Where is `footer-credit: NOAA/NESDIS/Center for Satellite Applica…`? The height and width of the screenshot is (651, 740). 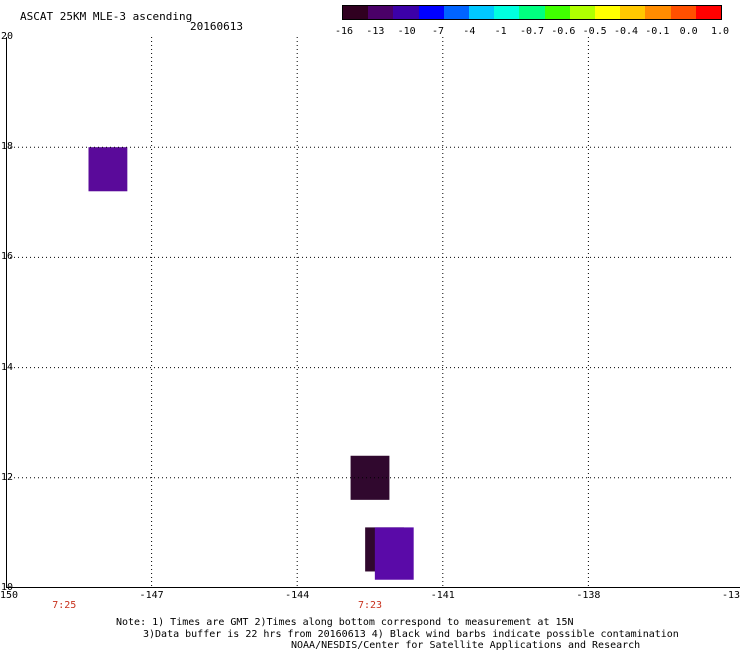 footer-credit: NOAA/NESDIS/Center for Satellite Applica… is located at coordinates (466, 645).